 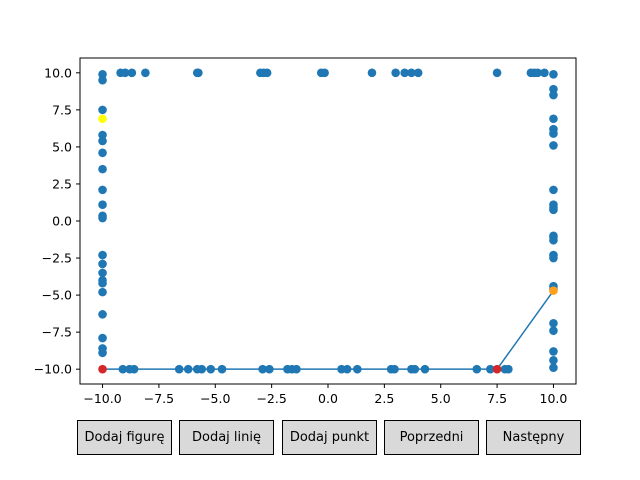 What do you see at coordinates (554, 398) in the screenshot?
I see `x-tick-label: 10.0` at bounding box center [554, 398].